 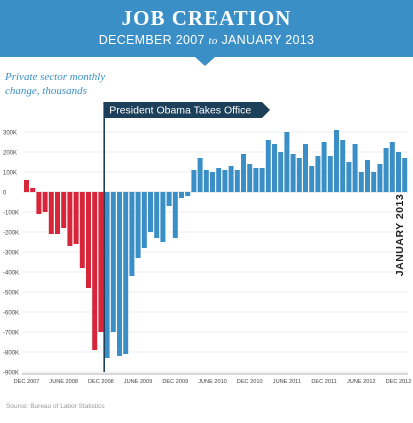 I want to click on x-tick-label: DEC 2008, so click(x=101, y=382).